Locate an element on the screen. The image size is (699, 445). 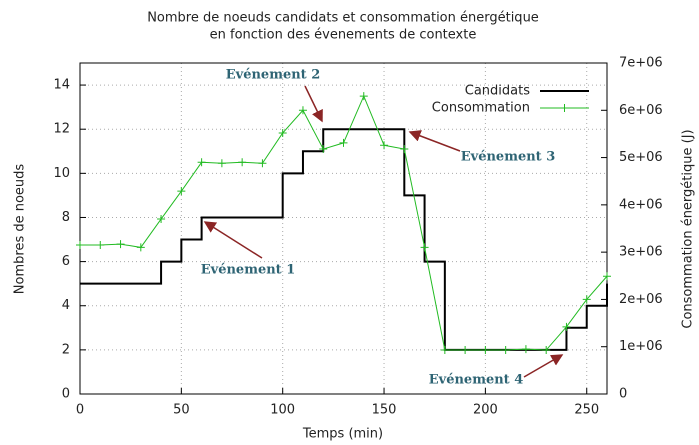
y2-tick-label: 4e+06 is located at coordinates (641, 204).